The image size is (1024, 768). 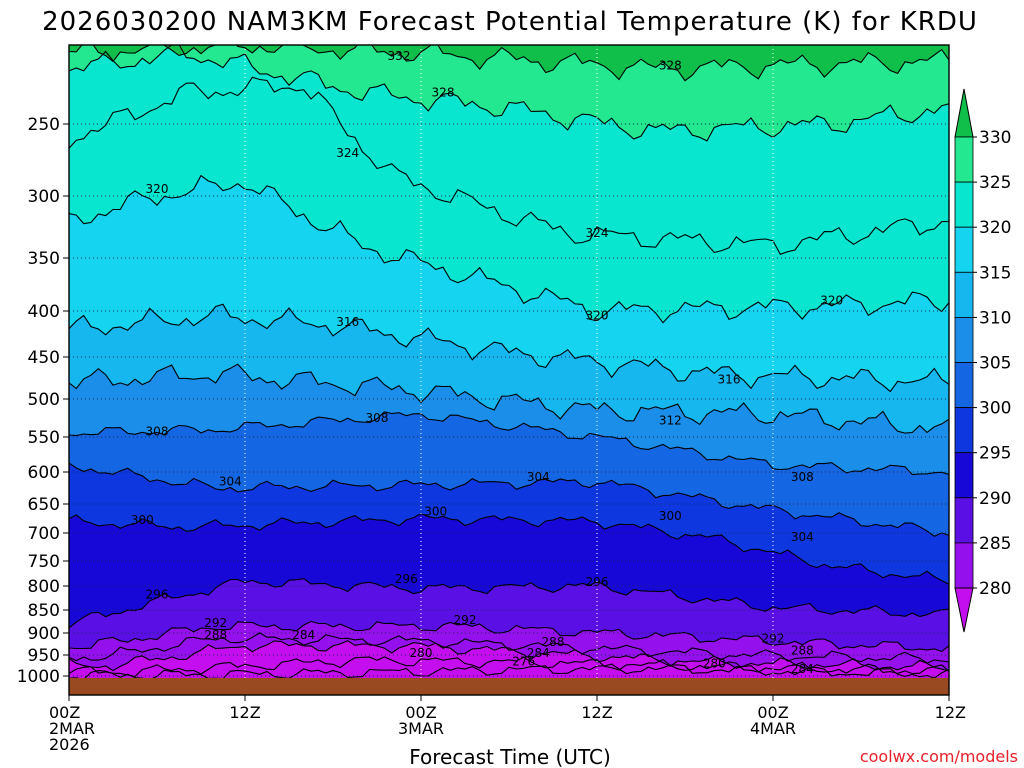 I want to click on y-tick-label: 650, so click(x=44, y=505).